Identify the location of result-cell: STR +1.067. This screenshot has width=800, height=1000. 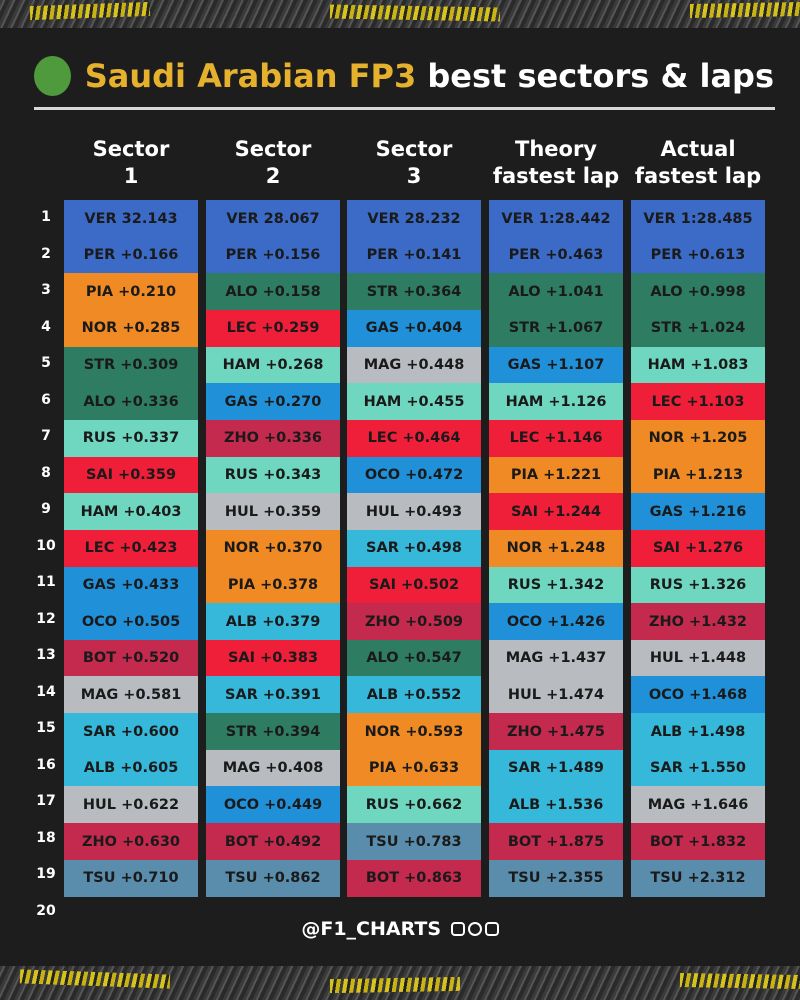
(556, 328).